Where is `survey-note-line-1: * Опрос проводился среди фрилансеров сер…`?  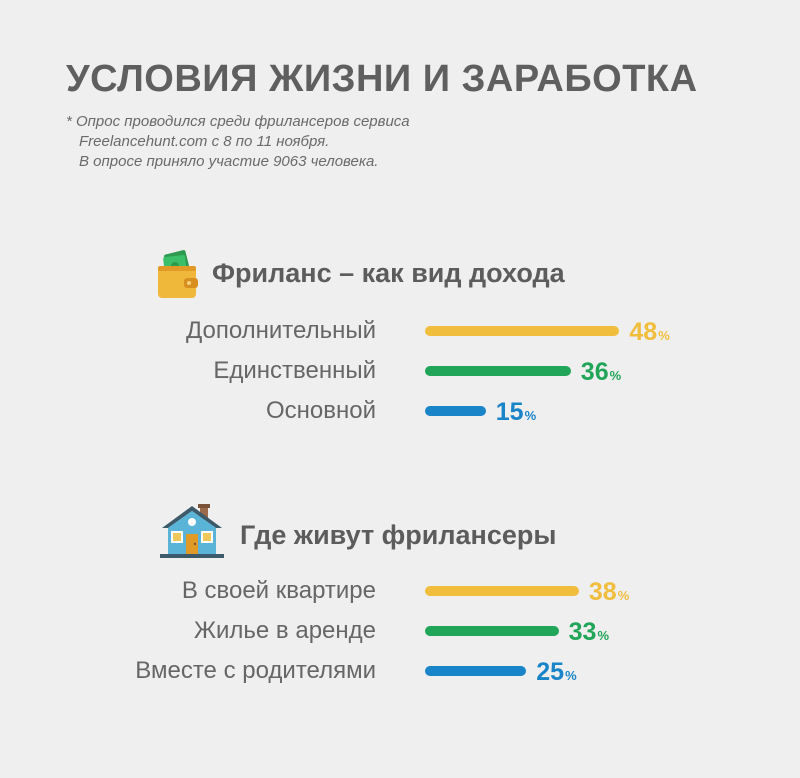
survey-note-line-1: * Опрос проводился среди фрилансеров сер… is located at coordinates (238, 121).